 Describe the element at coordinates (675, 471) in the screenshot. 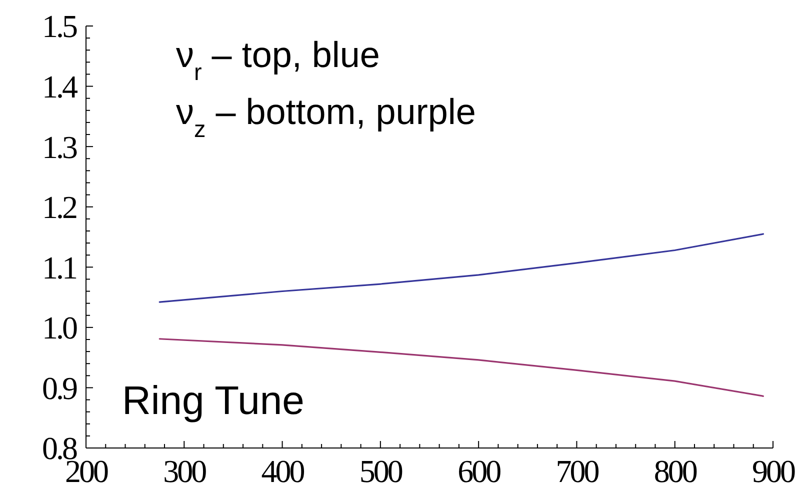

I see `x-tick-label: 800` at that location.